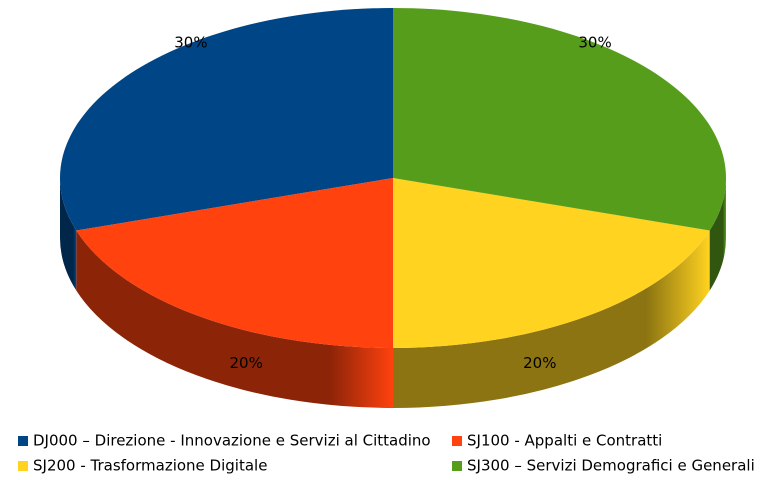 The width and height of the screenshot is (774, 480). Describe the element at coordinates (150, 466) in the screenshot. I see `legend-label: SJ200 - Trasformazione Digitale` at that location.